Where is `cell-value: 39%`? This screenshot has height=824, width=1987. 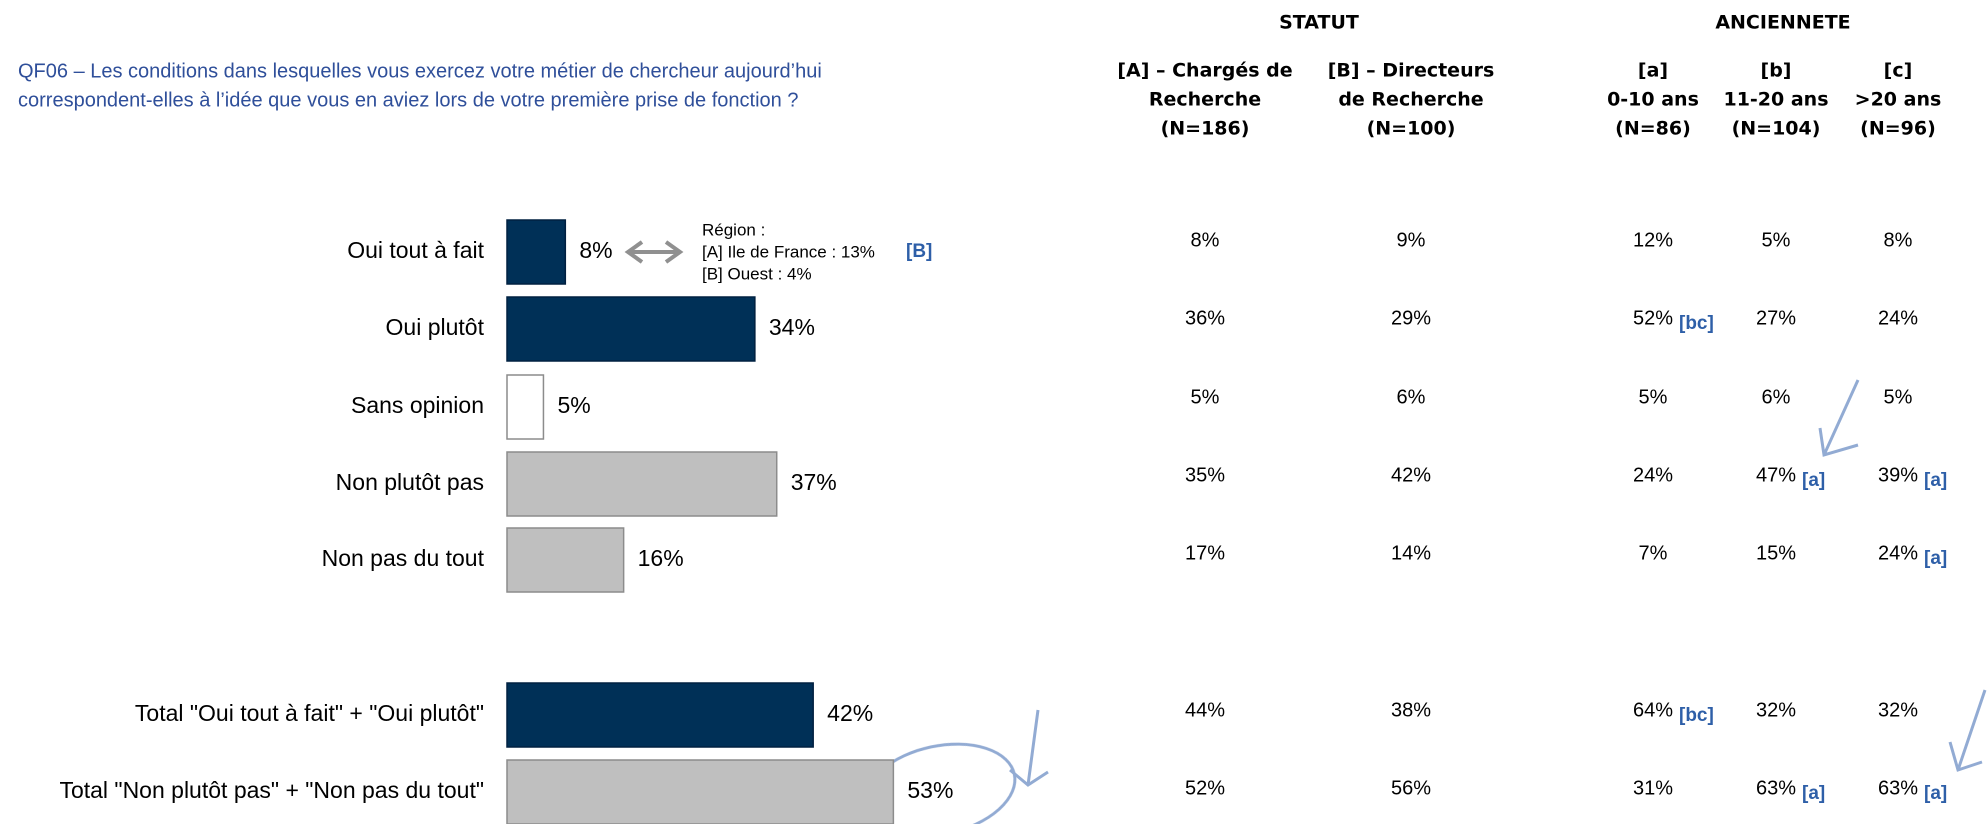 cell-value: 39% is located at coordinates (1898, 475).